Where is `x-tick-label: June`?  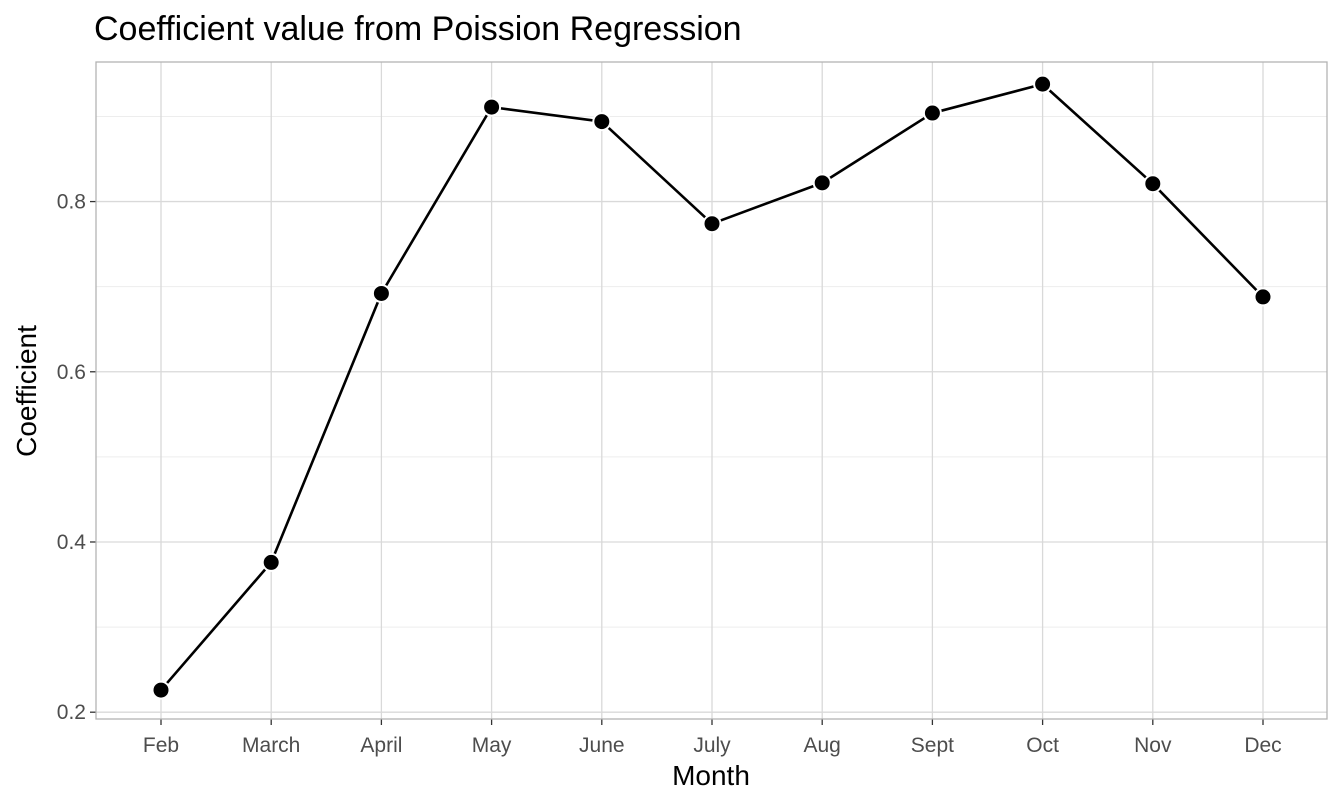 x-tick-label: June is located at coordinates (602, 745).